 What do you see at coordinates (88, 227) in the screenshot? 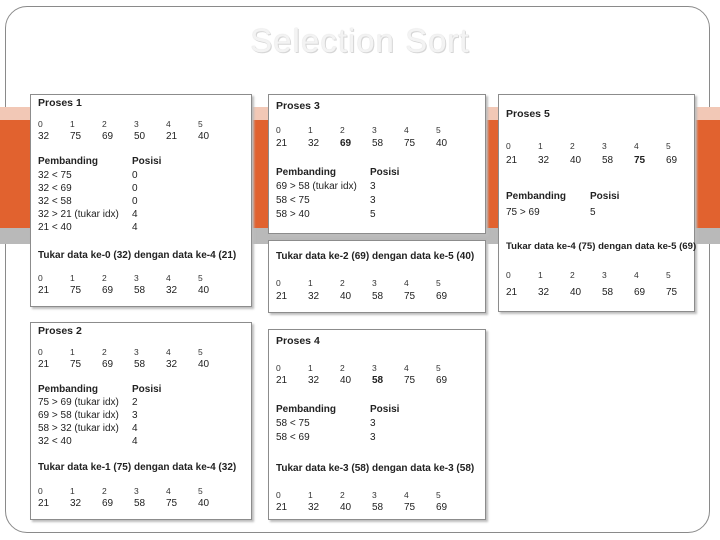
I see `compare-row: 21 < 40 4` at bounding box center [88, 227].